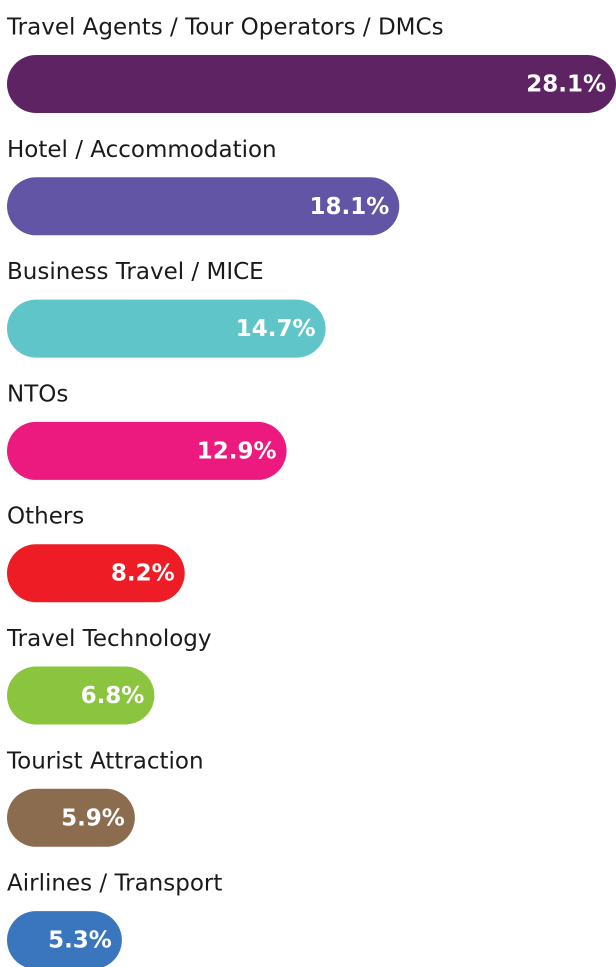 Image resolution: width=616 pixels, height=967 pixels. I want to click on value-label: 28.1%, so click(566, 85).